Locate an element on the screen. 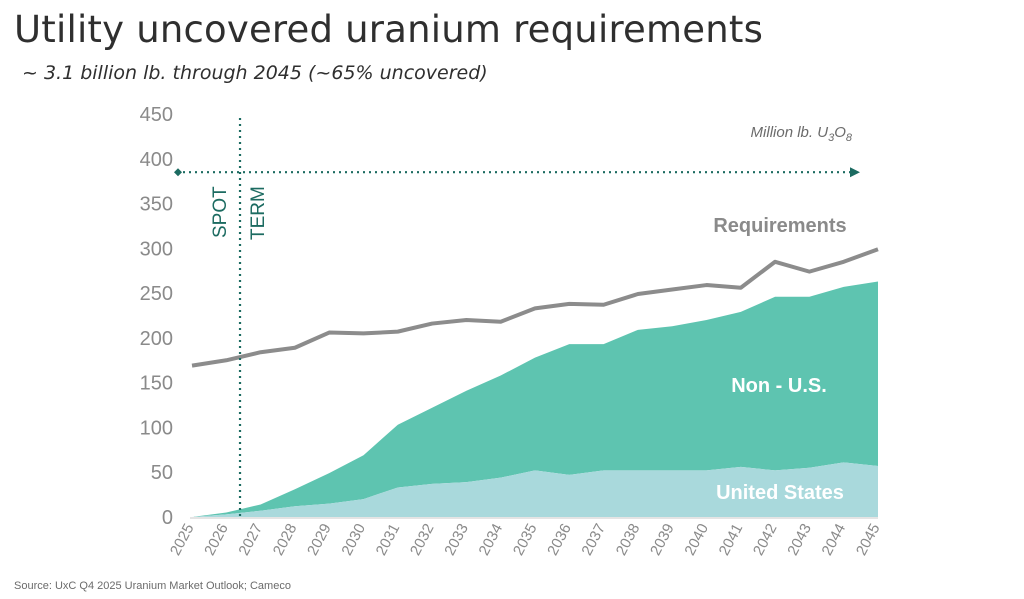 This screenshot has width=1024, height=599. united-states-label: United States is located at coordinates (780, 493).